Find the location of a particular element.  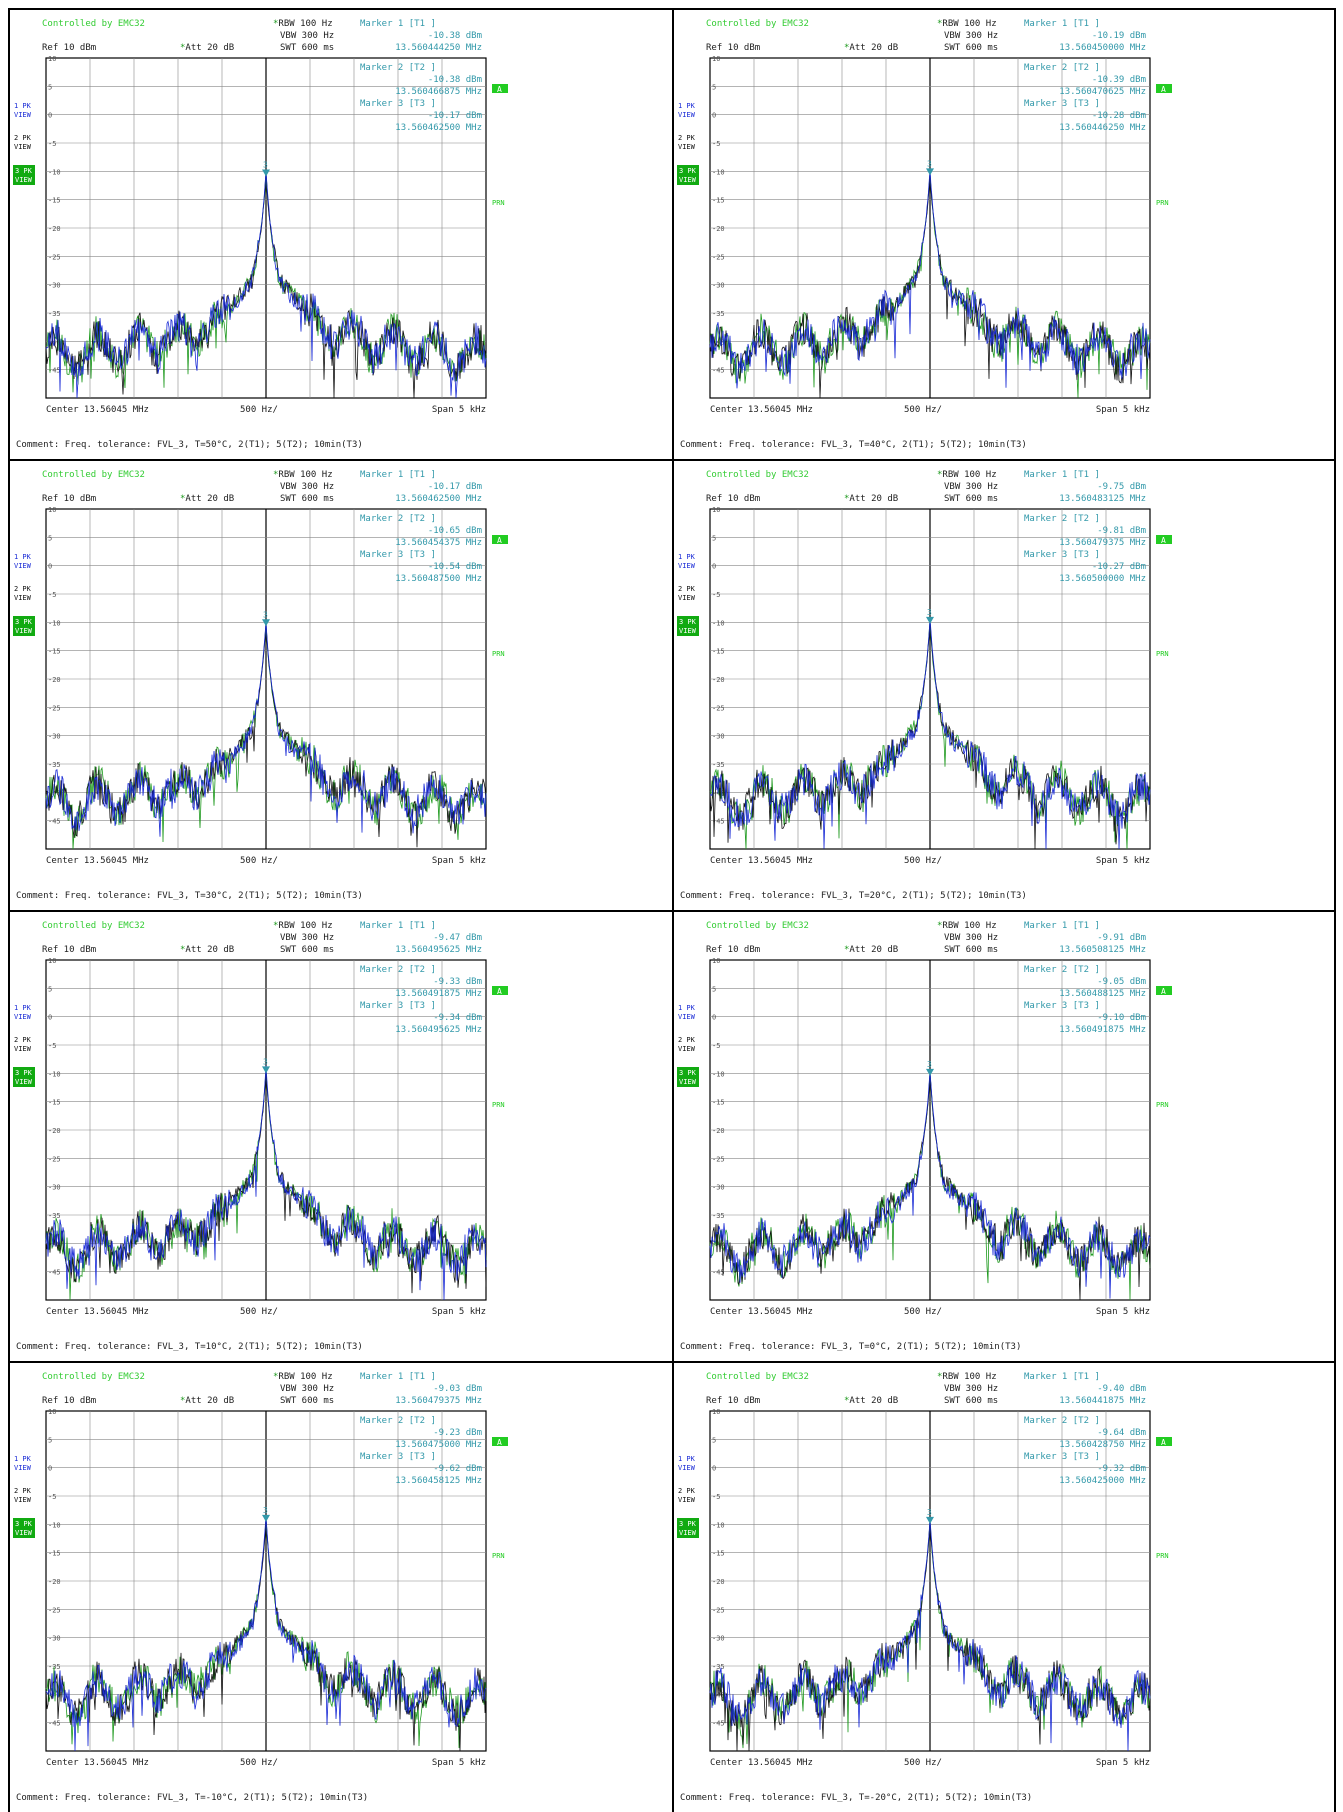

trace2-view-label: 2 PK is located at coordinates (687, 1491).